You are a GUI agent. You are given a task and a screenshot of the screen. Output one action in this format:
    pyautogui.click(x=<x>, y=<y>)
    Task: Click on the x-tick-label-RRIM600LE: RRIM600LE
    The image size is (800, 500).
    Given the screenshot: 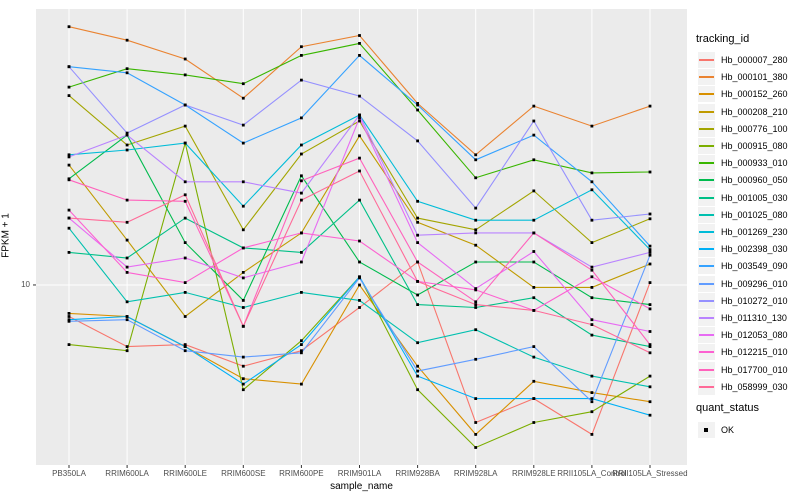 What is the action you would take?
    pyautogui.click(x=185, y=473)
    